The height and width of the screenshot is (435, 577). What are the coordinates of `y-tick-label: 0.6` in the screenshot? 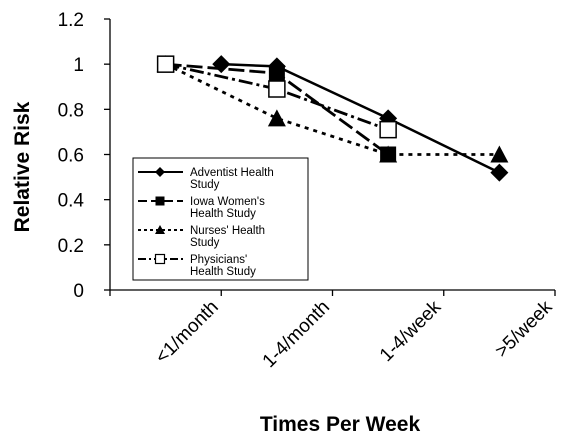 It's located at (71, 156).